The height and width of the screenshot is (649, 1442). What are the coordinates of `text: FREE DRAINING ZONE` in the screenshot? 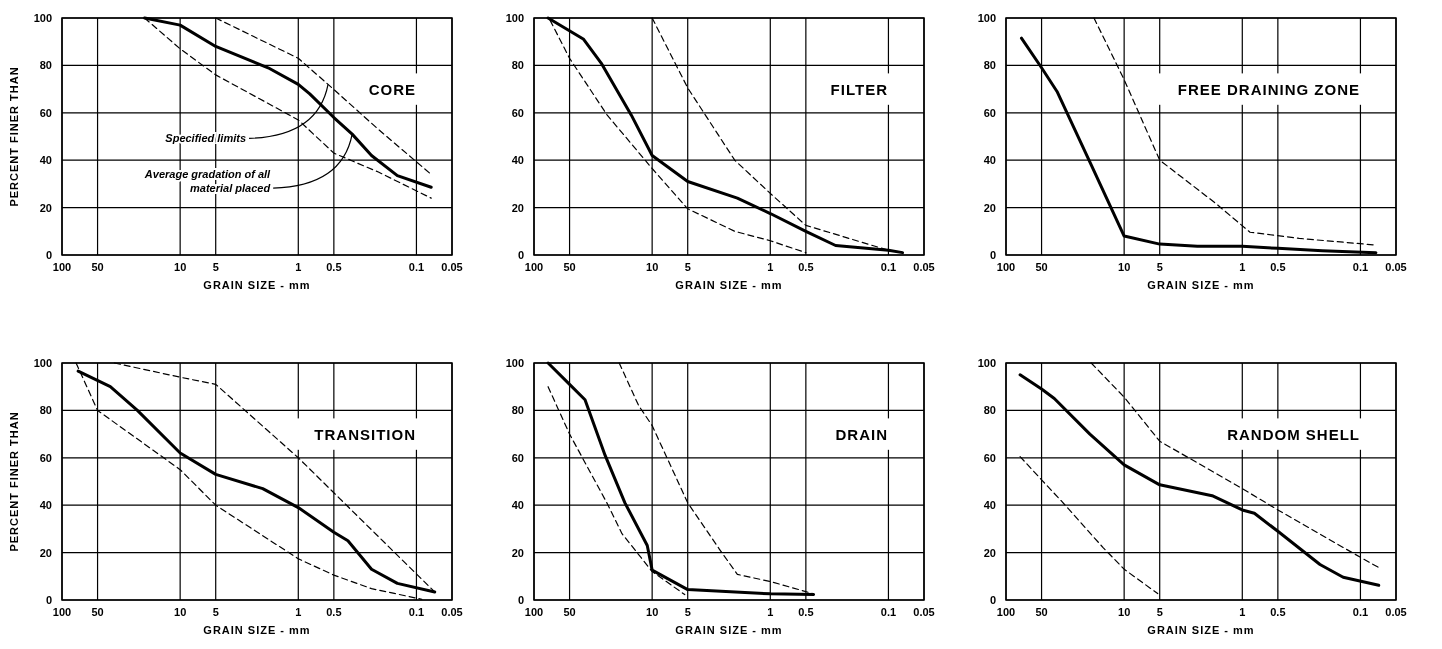 It's located at (1268, 90).